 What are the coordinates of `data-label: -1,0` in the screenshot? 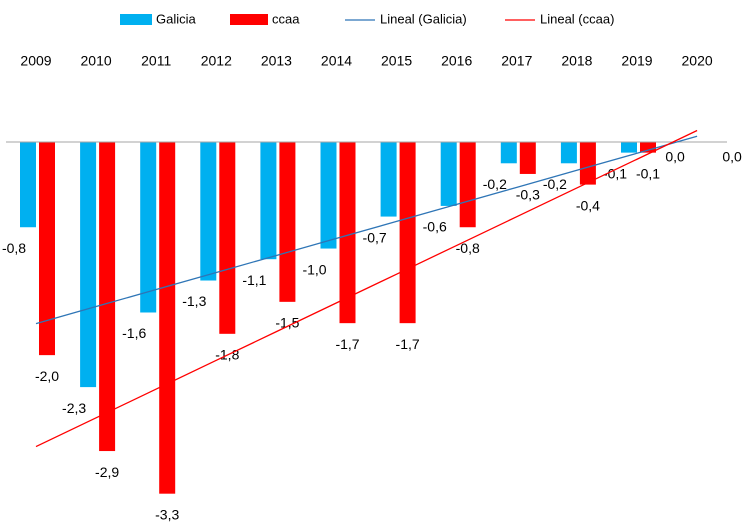 It's located at (314, 269).